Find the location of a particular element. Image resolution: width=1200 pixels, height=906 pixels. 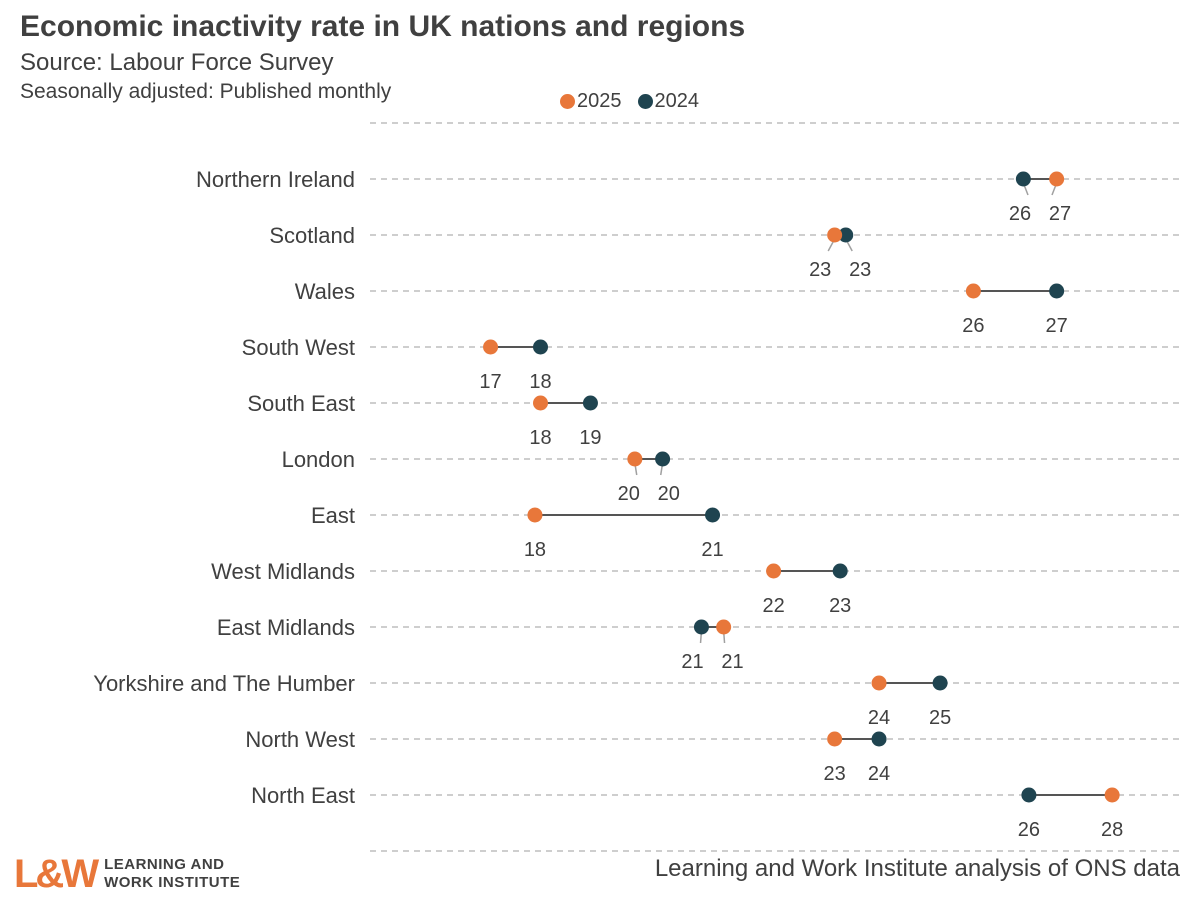

legend-dot-2025 is located at coordinates (567, 101).